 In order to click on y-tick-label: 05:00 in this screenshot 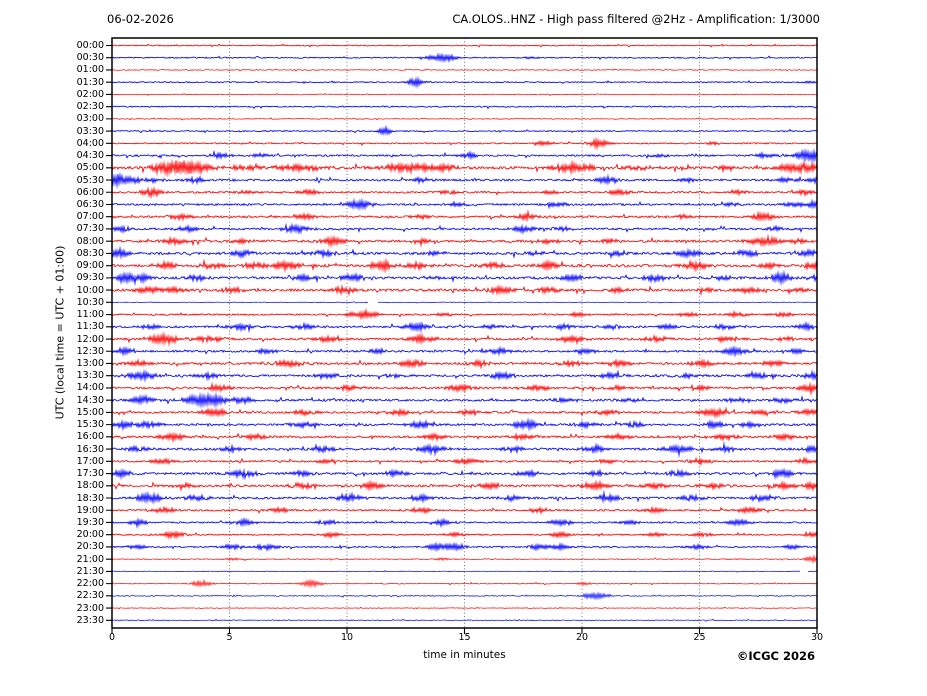, I will do `click(90, 168)`.